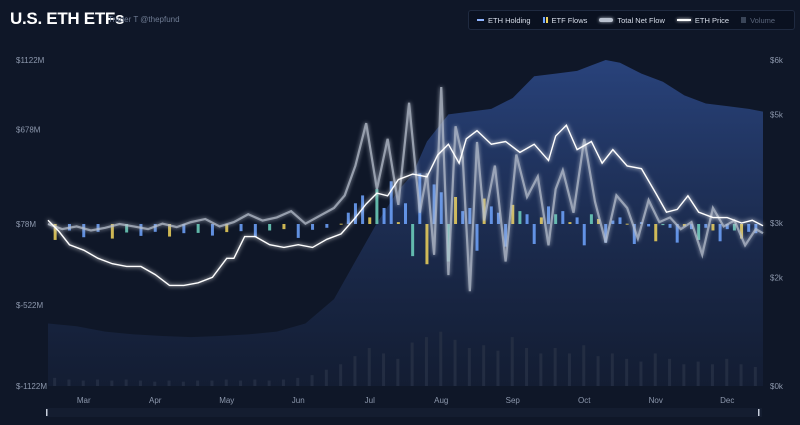  Describe the element at coordinates (47, 412) in the screenshot. I see `range-scrollbar-left-handle` at that location.